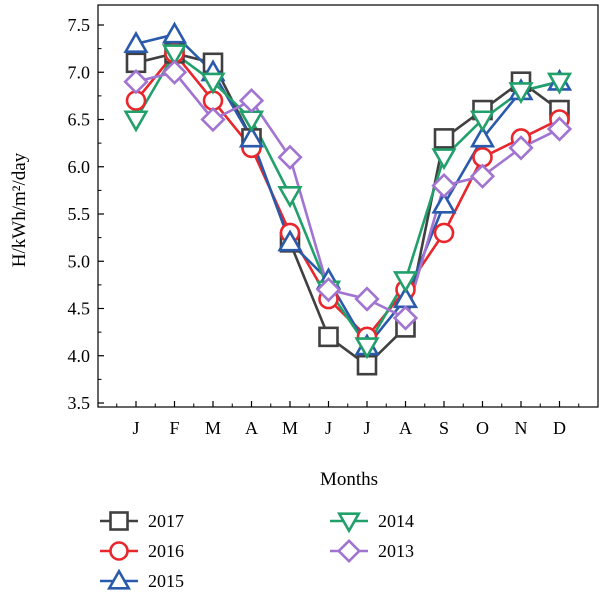  Describe the element at coordinates (166, 581) in the screenshot. I see `legend-label: 2015` at that location.